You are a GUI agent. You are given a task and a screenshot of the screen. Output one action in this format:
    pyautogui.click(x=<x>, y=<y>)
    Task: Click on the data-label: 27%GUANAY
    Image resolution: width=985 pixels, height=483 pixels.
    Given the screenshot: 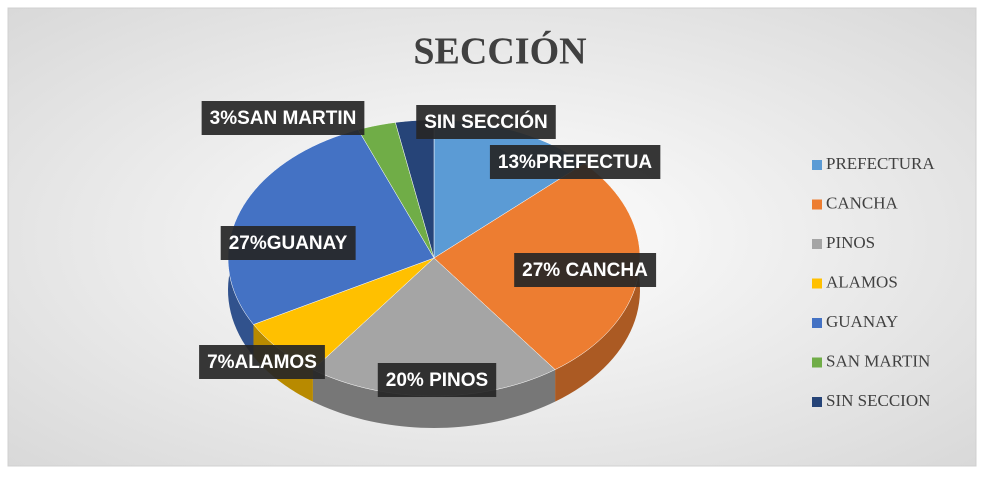 What is the action you would take?
    pyautogui.click(x=288, y=243)
    